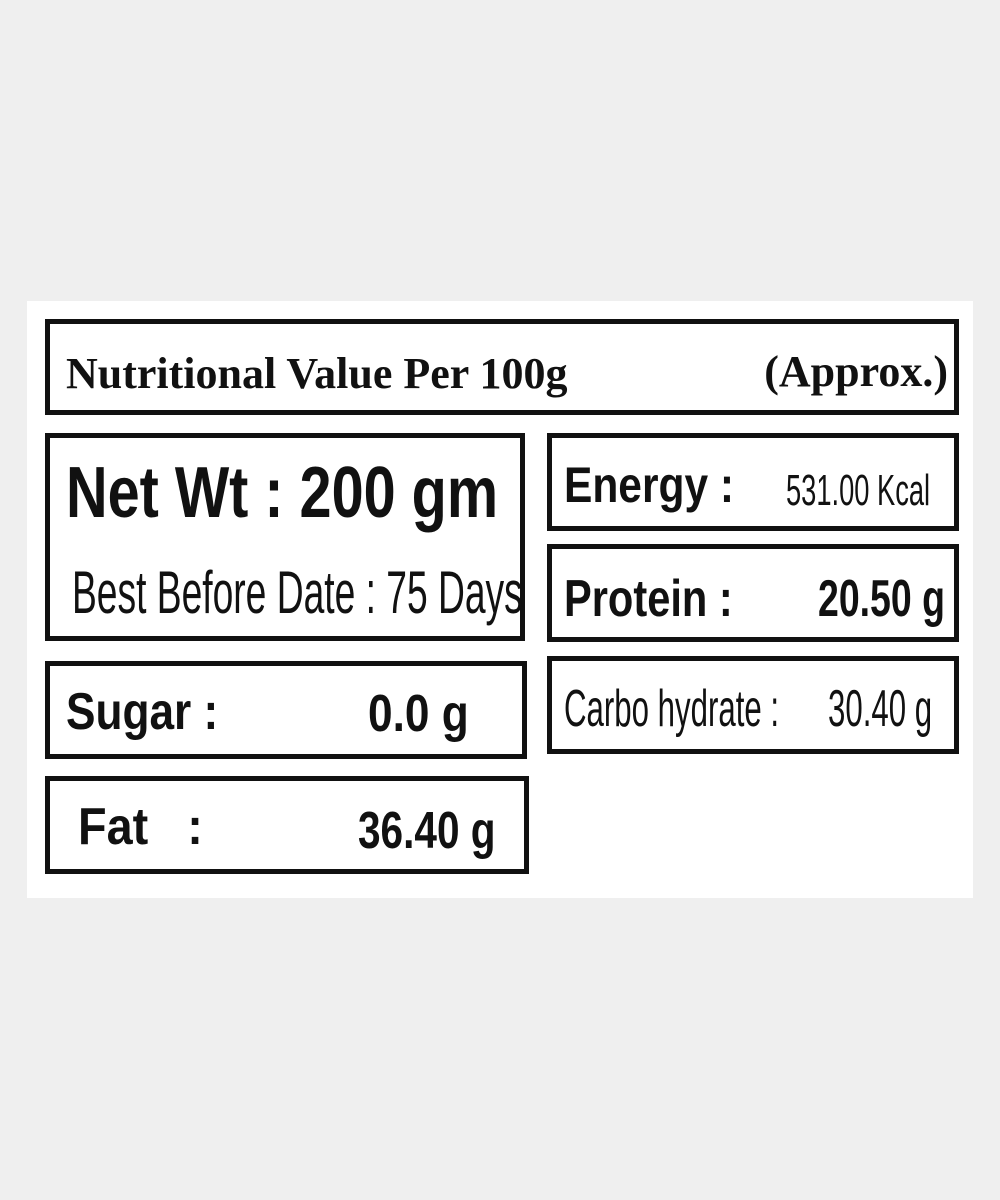 The height and width of the screenshot is (1200, 1000). I want to click on energy-value: 531.00 Kcal, so click(858, 490).